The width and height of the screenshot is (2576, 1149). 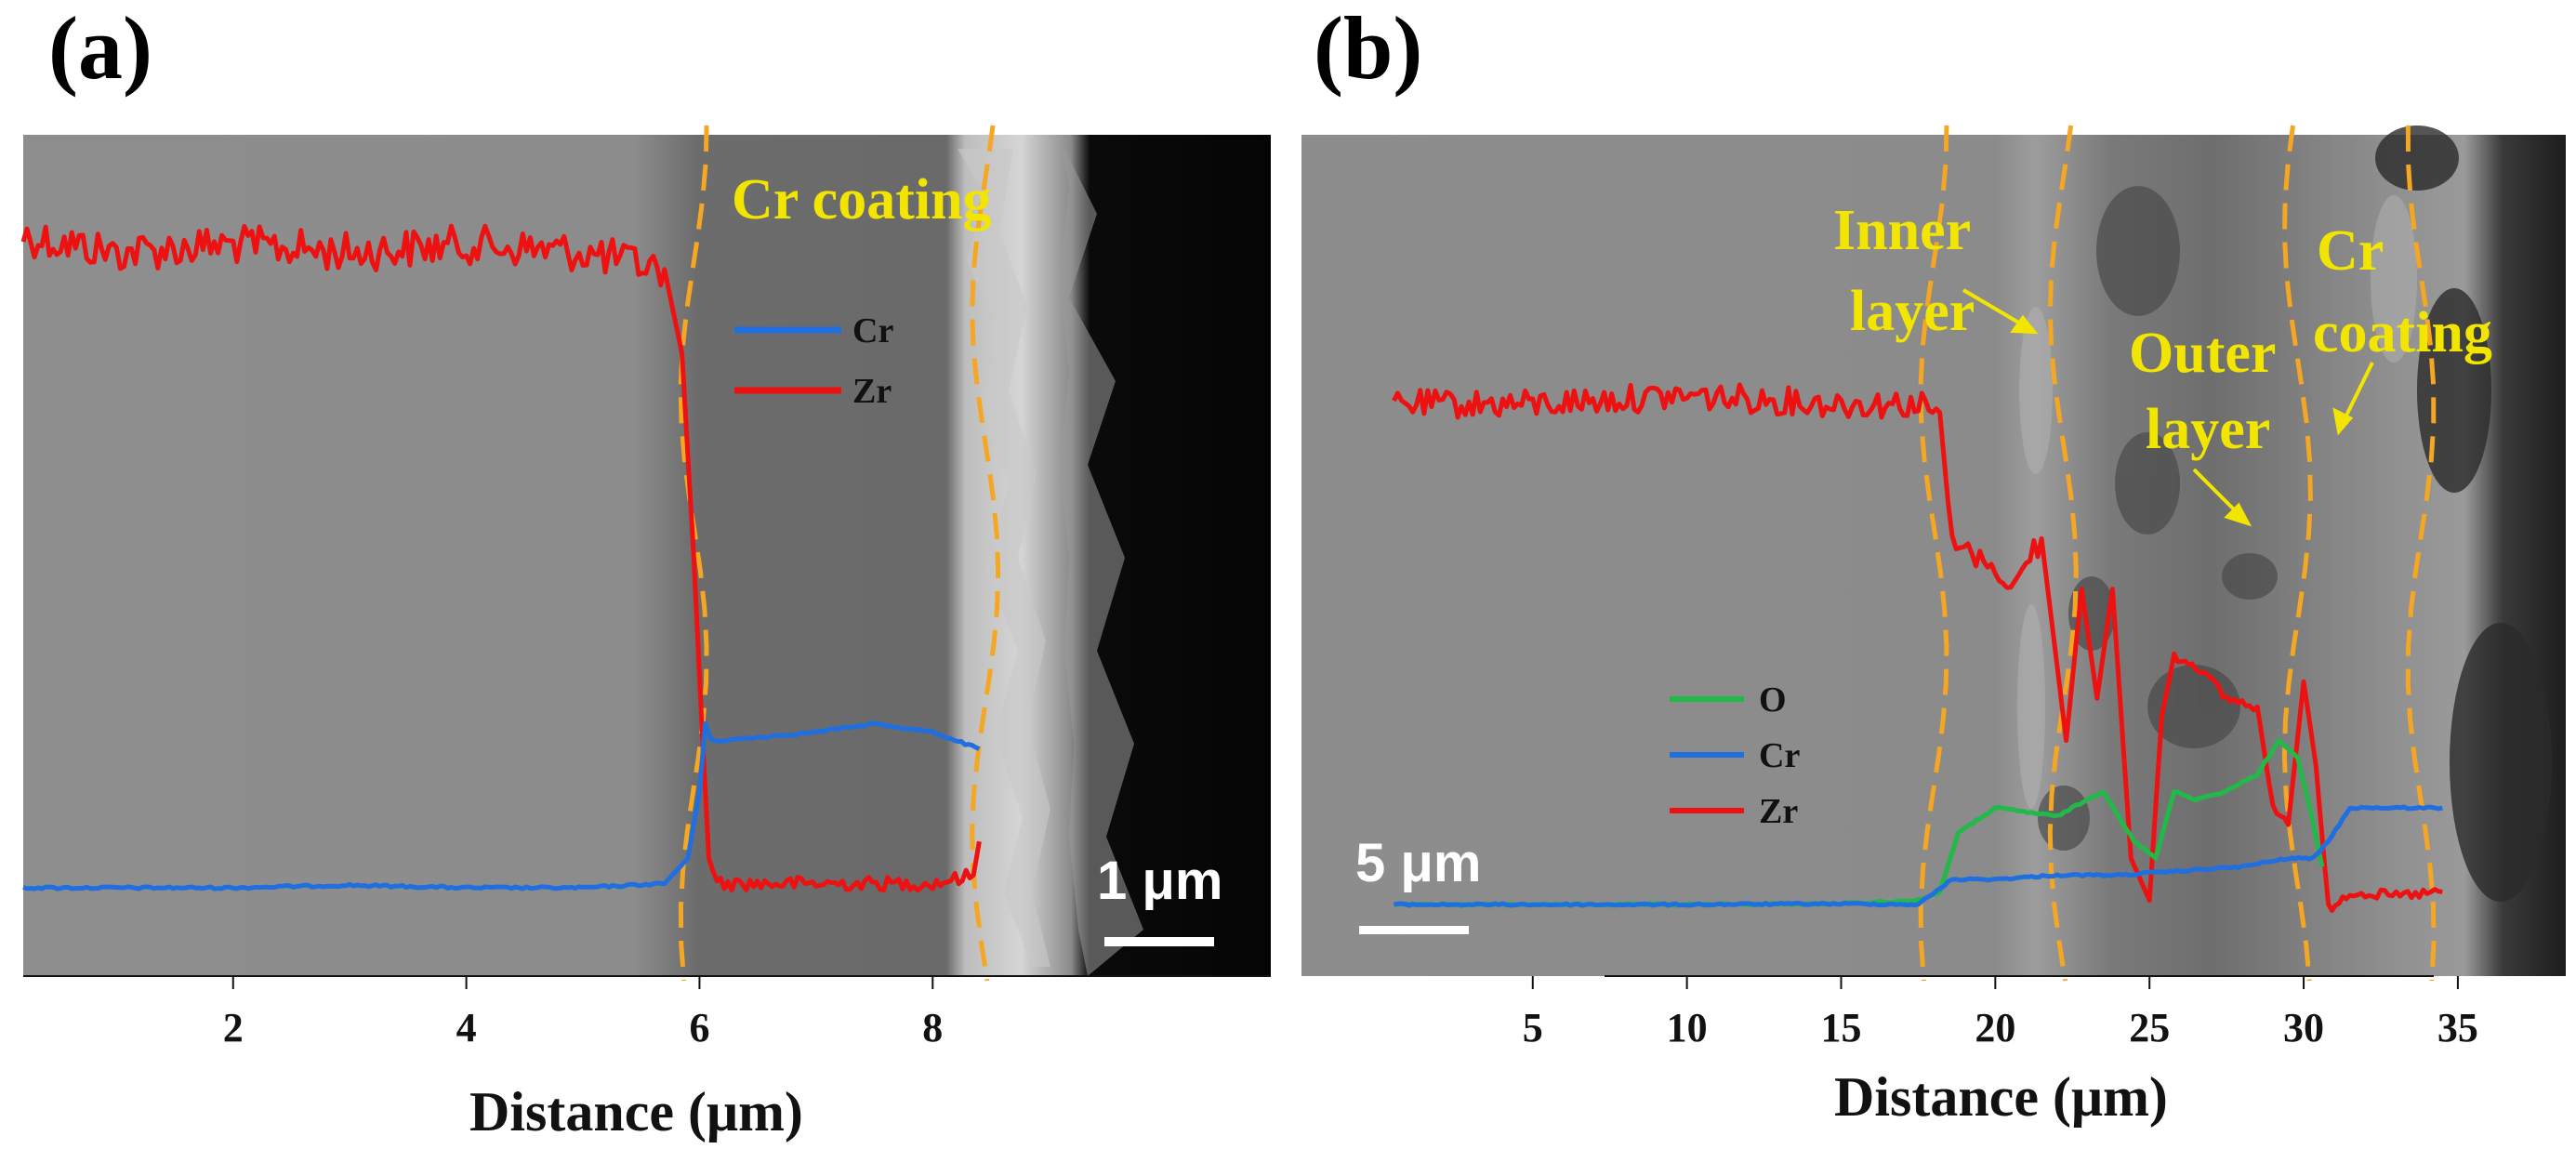 What do you see at coordinates (1735, 755) in the screenshot?
I see `panel-b-legend: O Cr Zr` at bounding box center [1735, 755].